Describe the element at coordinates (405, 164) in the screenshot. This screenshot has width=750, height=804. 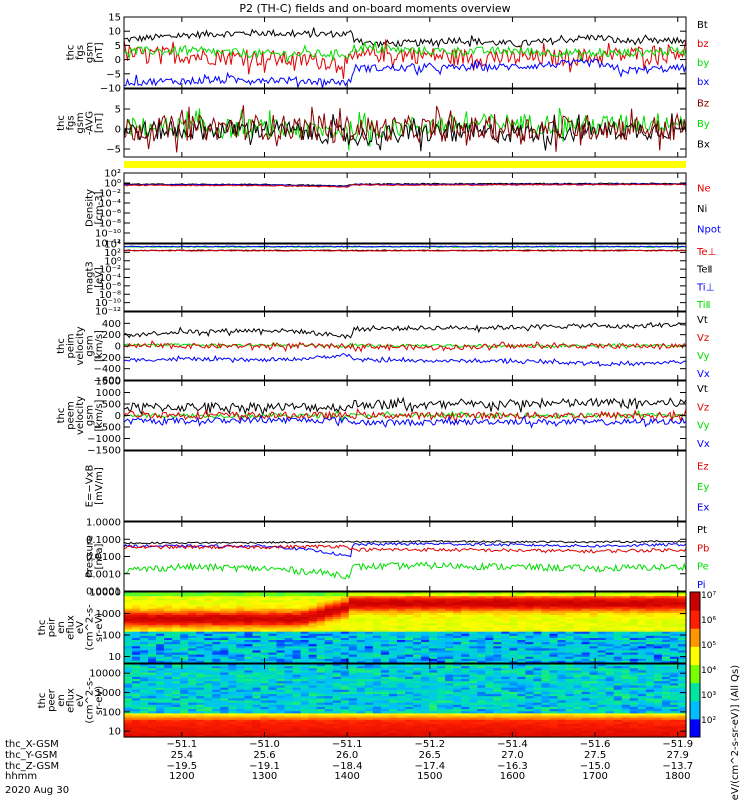
I see `yellow-flag-bar` at that location.